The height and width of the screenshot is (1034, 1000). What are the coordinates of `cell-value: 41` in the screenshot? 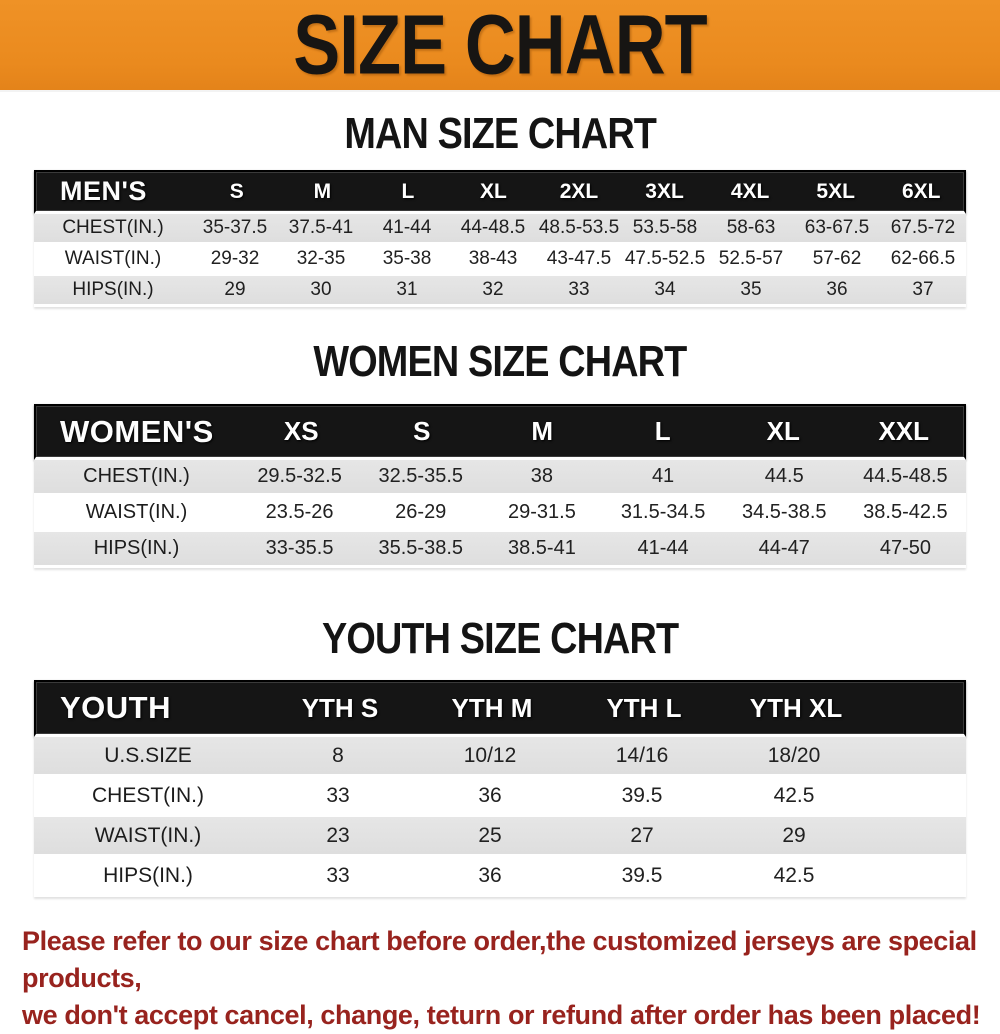 It's located at (663, 476).